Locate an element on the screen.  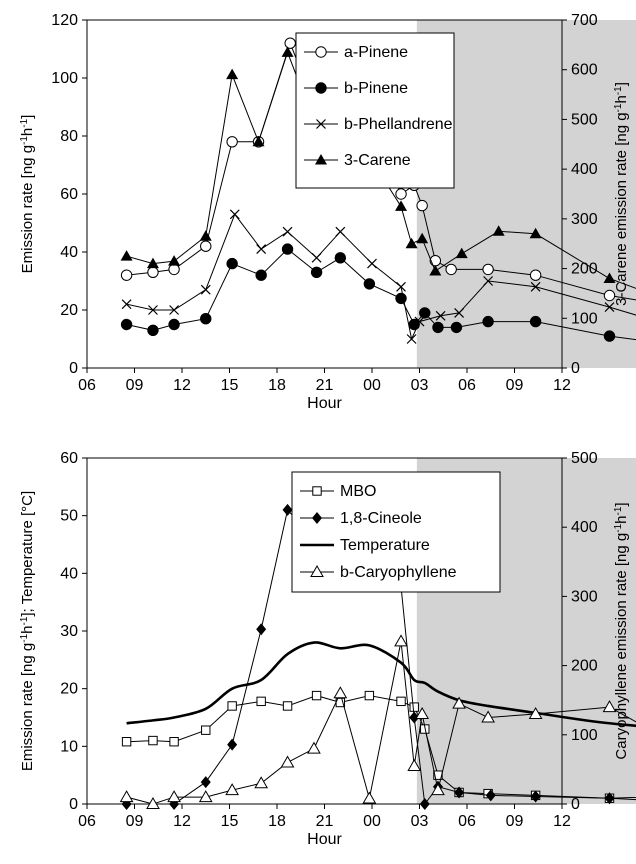
series-line-b-phellandrene is located at coordinates (381, 277).